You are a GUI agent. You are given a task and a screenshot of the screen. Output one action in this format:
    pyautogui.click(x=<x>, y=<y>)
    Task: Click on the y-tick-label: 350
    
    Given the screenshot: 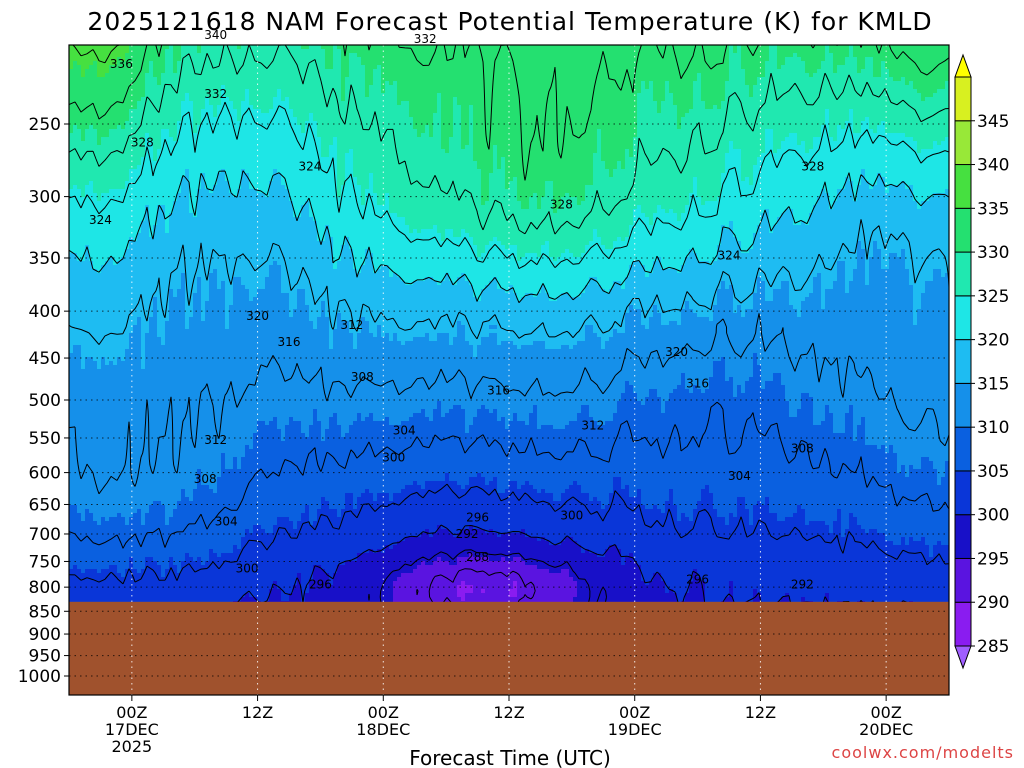 What is the action you would take?
    pyautogui.click(x=45, y=259)
    